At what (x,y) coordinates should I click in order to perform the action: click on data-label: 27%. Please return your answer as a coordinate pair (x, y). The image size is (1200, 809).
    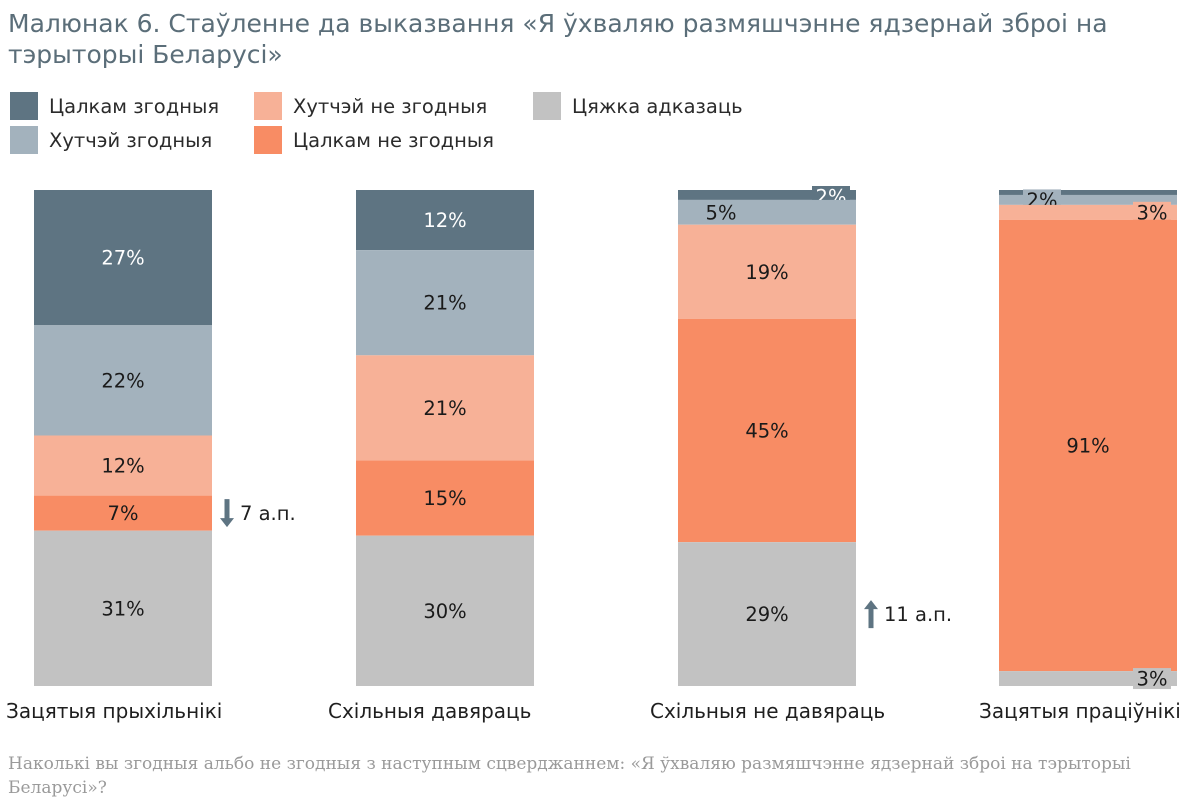
    Looking at the image, I should click on (122, 258).